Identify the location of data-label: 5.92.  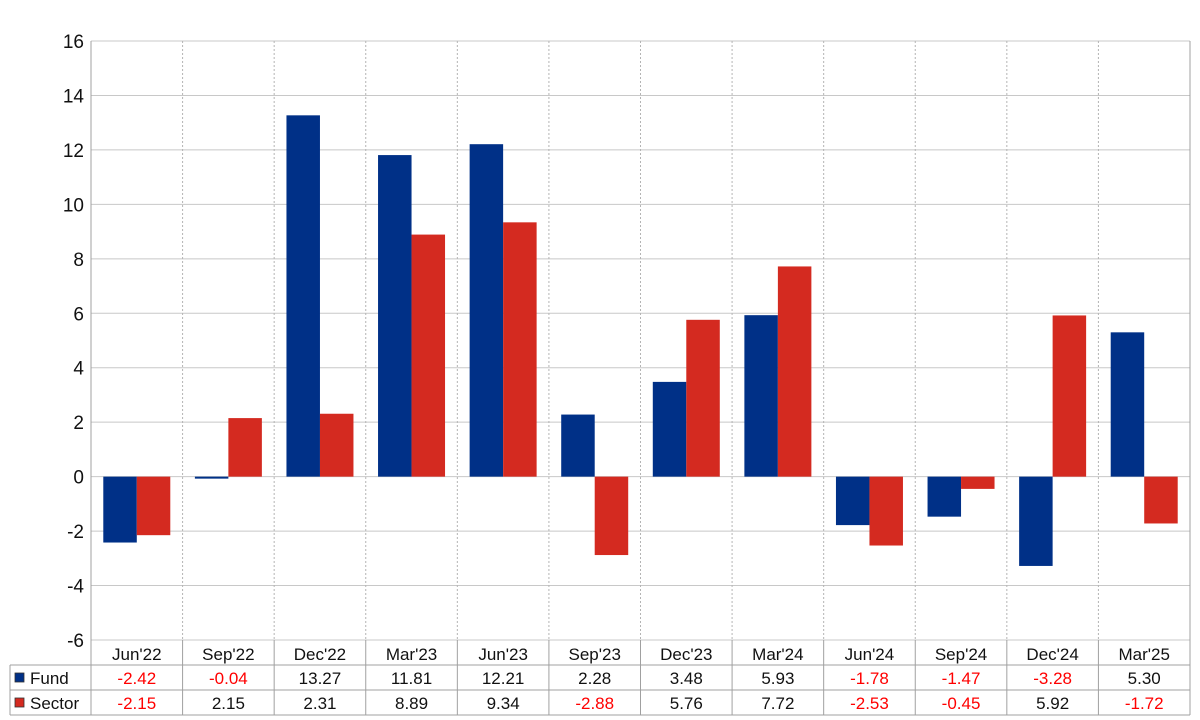
(1052, 703).